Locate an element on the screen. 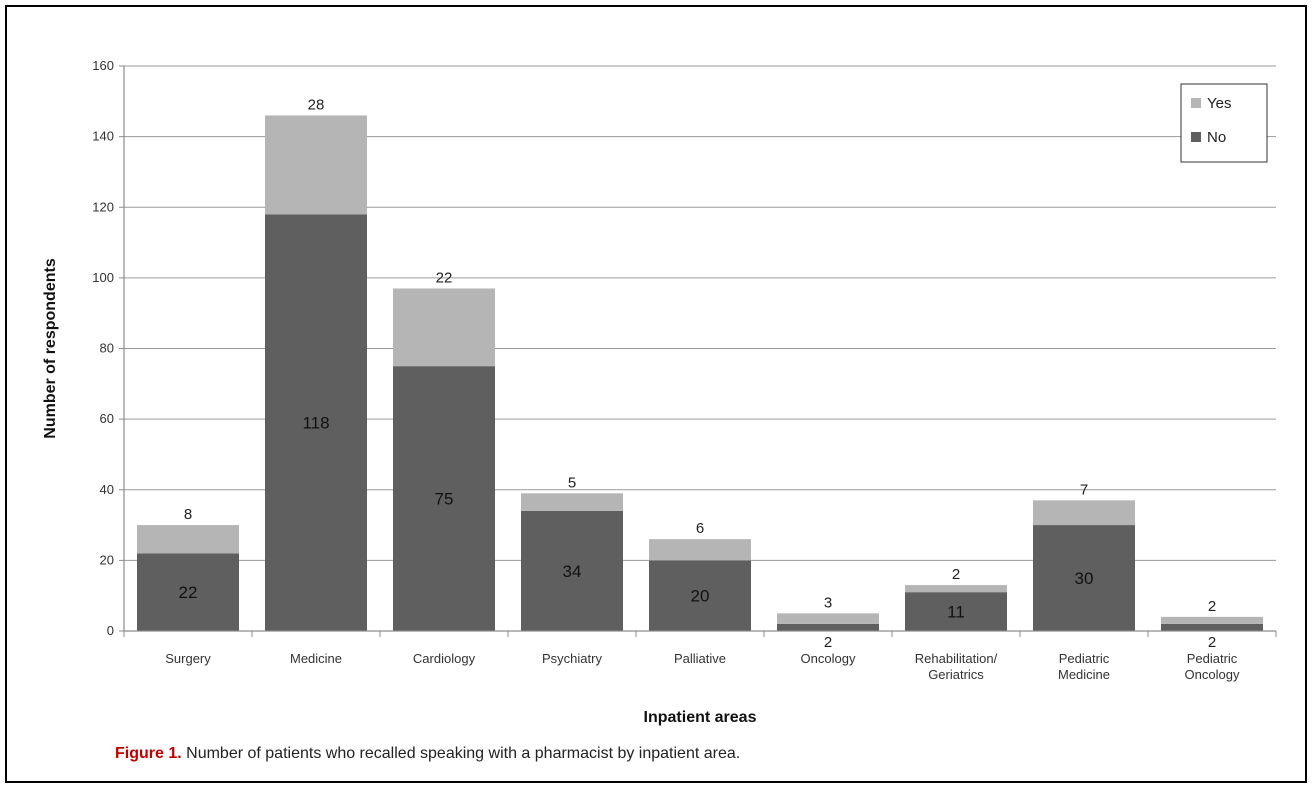  data-label-no: 34 is located at coordinates (572, 571).